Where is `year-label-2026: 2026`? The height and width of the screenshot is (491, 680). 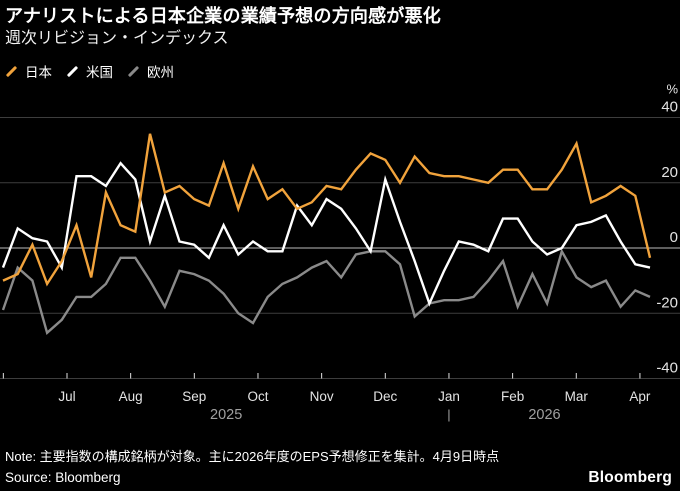 year-label-2026: 2026 is located at coordinates (544, 415).